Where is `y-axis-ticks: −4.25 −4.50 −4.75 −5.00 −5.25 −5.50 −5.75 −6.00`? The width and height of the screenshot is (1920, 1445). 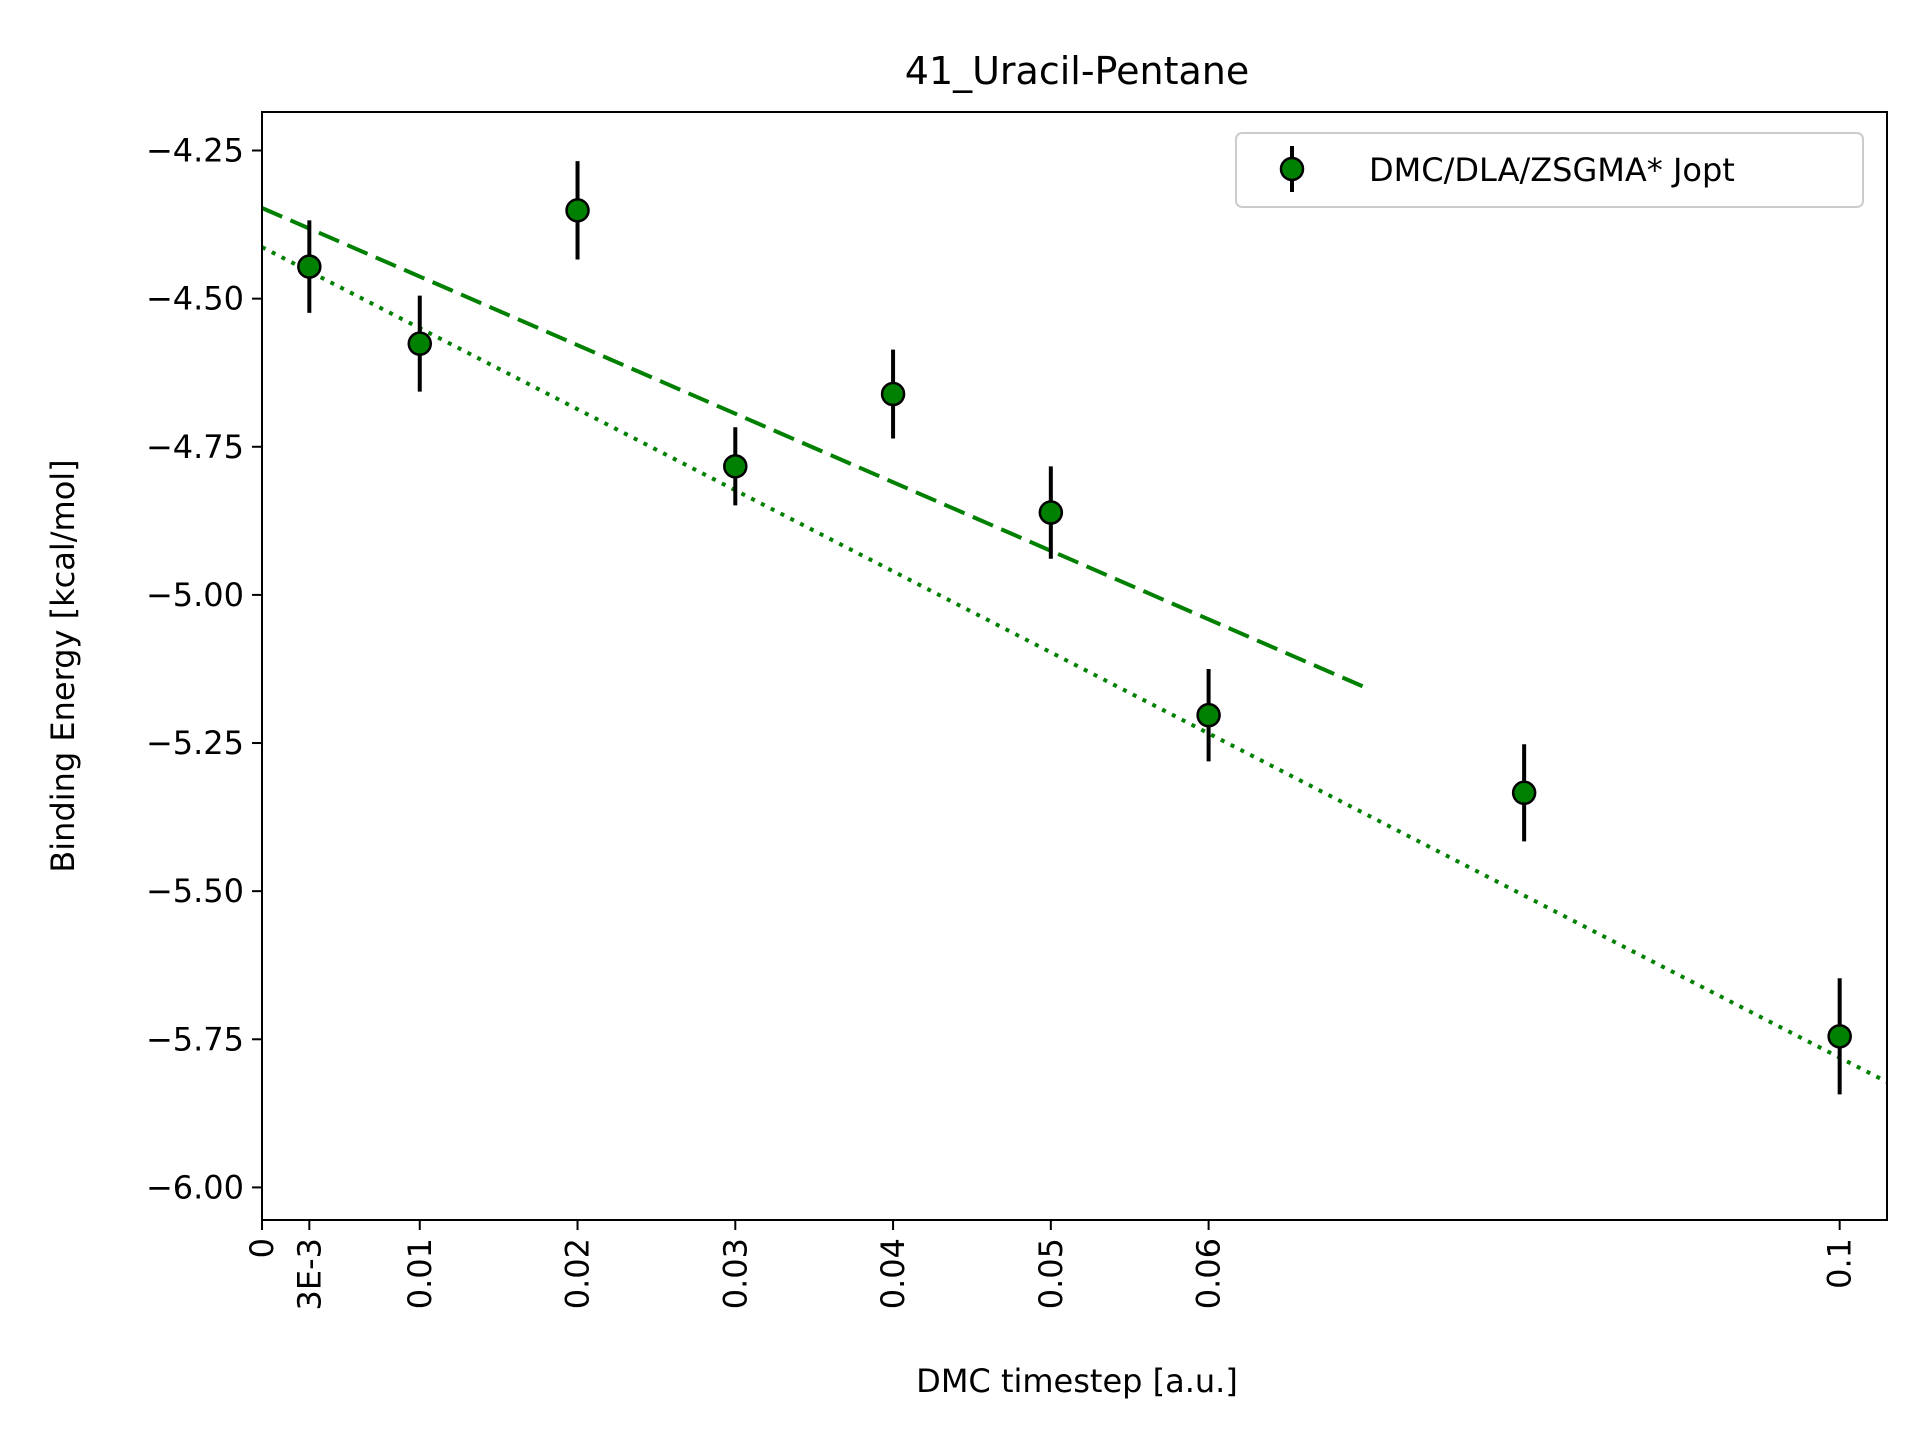
y-axis-ticks: −4.25 −4.50 −4.75 −5.00 −5.25 −5.50 −5.75 −6.00 is located at coordinates (204, 669).